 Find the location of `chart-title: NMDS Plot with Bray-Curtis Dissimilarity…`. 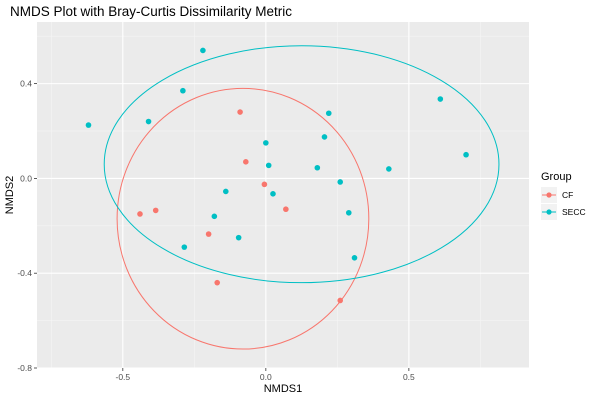

chart-title: NMDS Plot with Bray-Curtis Dissimilarity… is located at coordinates (151, 11).